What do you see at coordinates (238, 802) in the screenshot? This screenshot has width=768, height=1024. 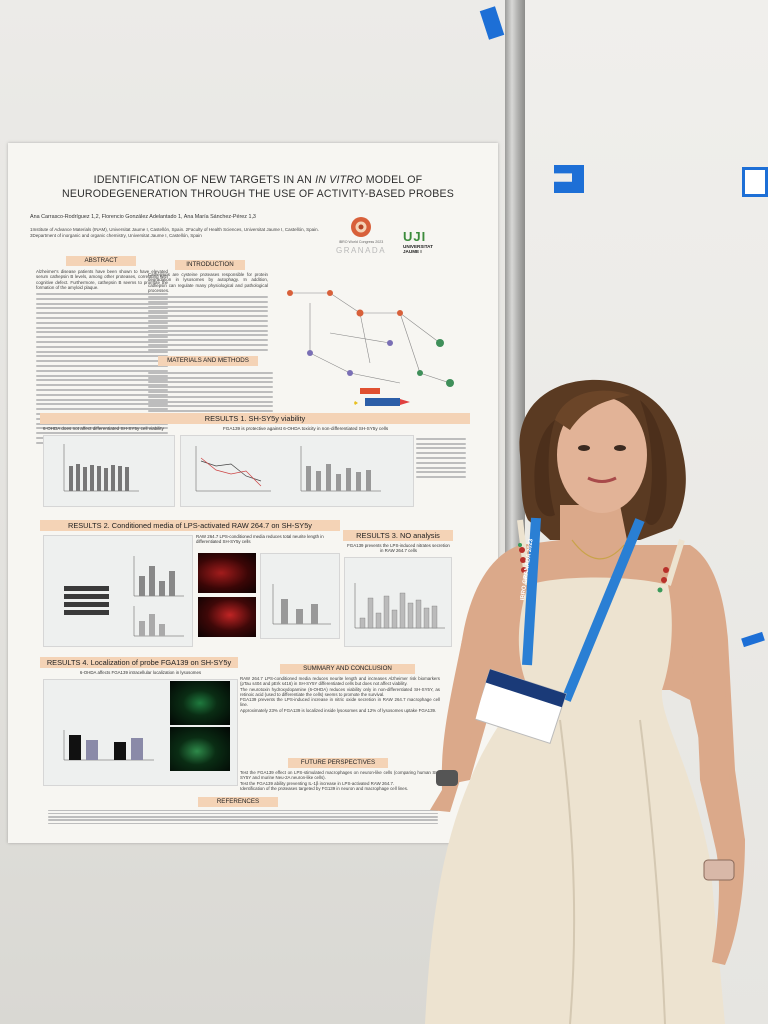 I see `references-header: REFERENCES` at bounding box center [238, 802].